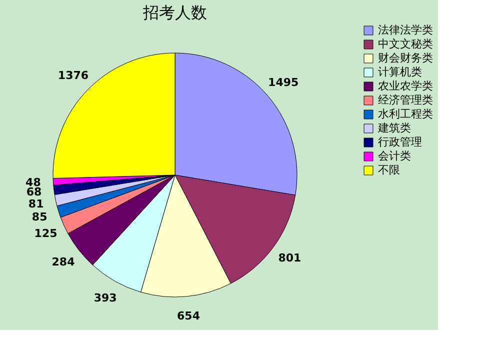  I want to click on data-label: 1495, so click(283, 83).